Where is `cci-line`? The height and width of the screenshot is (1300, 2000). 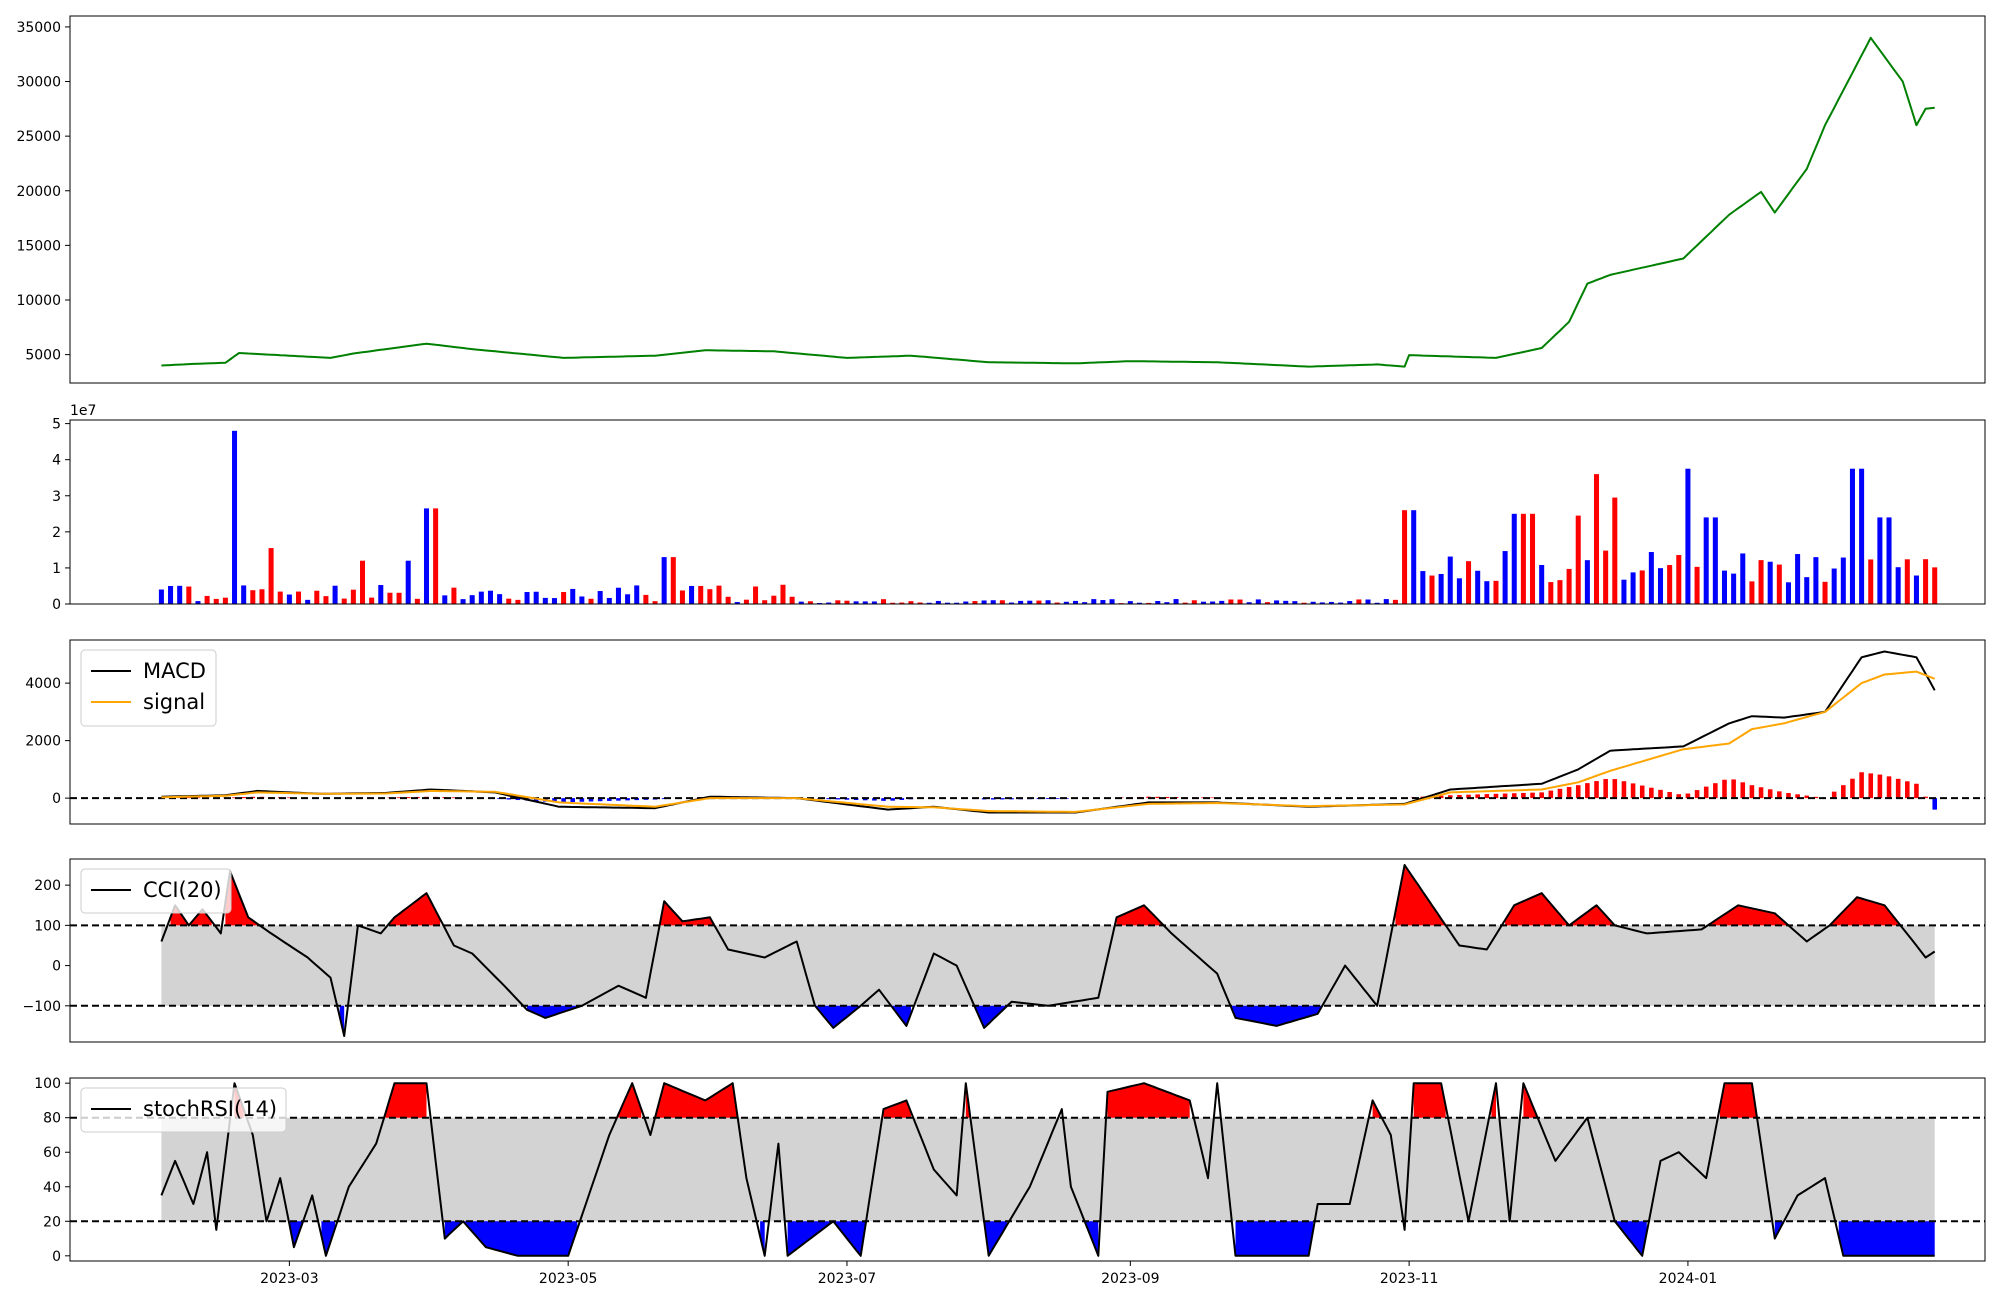
cci-line is located at coordinates (1048, 950).